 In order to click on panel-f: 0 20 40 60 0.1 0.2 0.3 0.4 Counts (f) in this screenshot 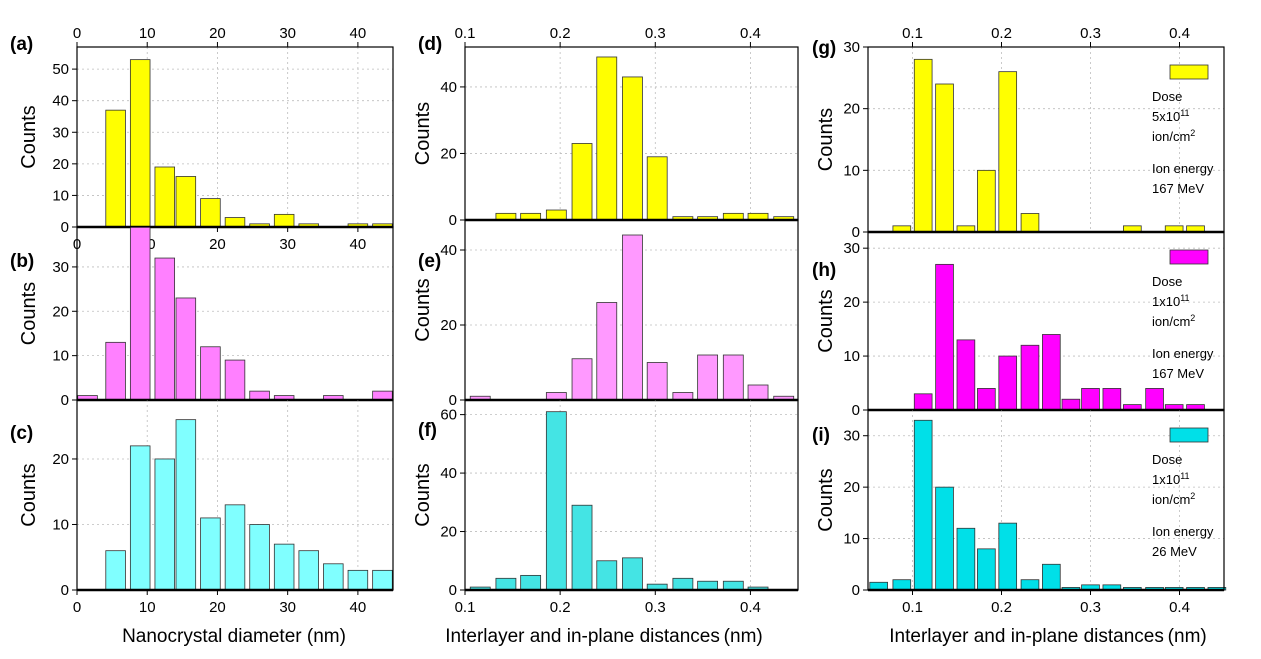, I will do `click(605, 507)`.